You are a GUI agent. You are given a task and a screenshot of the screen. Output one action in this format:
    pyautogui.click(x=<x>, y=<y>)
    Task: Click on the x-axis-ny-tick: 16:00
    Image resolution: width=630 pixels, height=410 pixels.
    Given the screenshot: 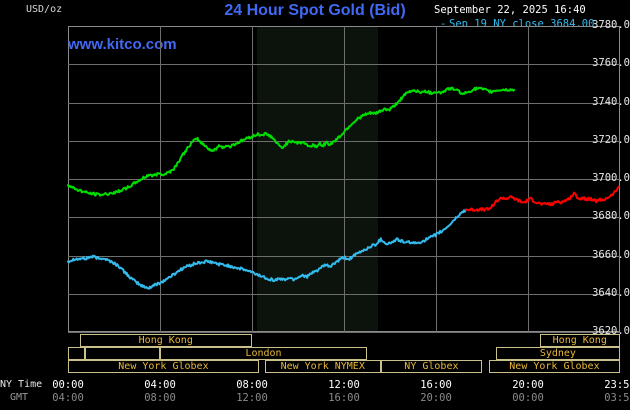 What is the action you would take?
    pyautogui.click(x=436, y=385)
    